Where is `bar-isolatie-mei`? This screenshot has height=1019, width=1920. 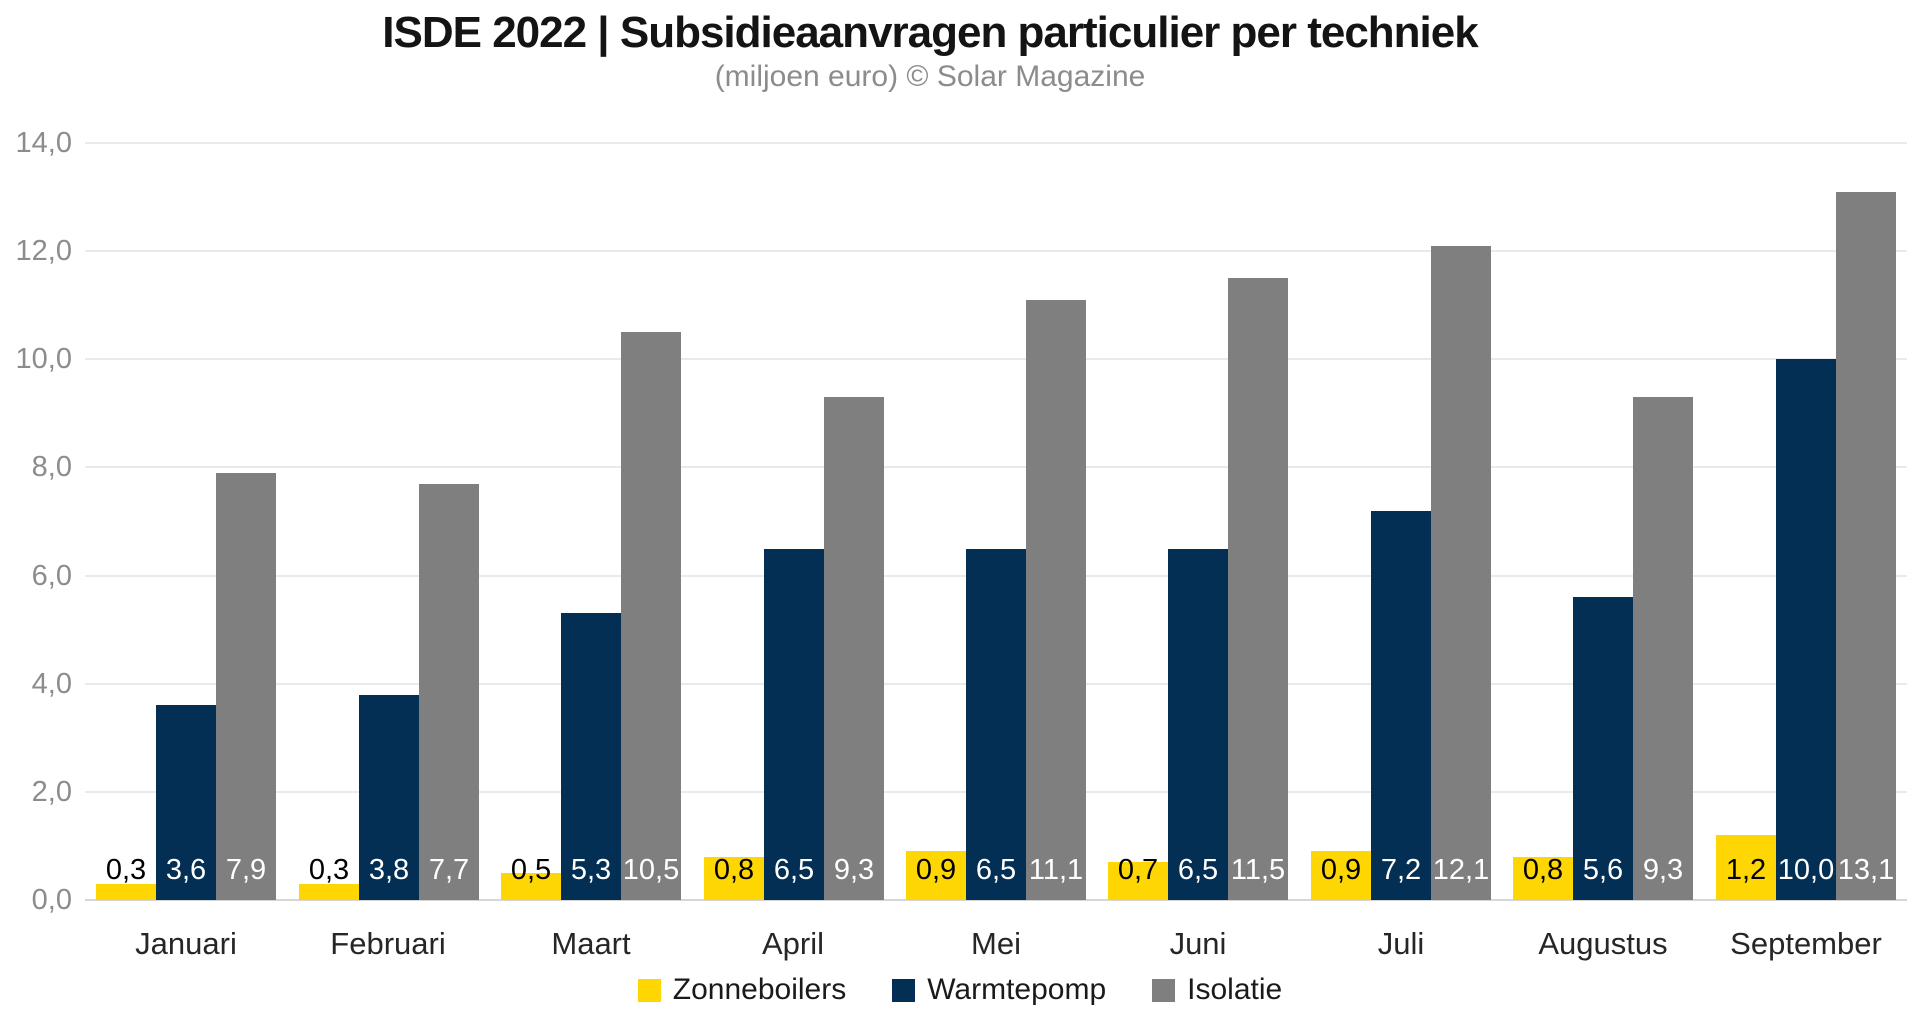 bar-isolatie-mei is located at coordinates (1056, 600).